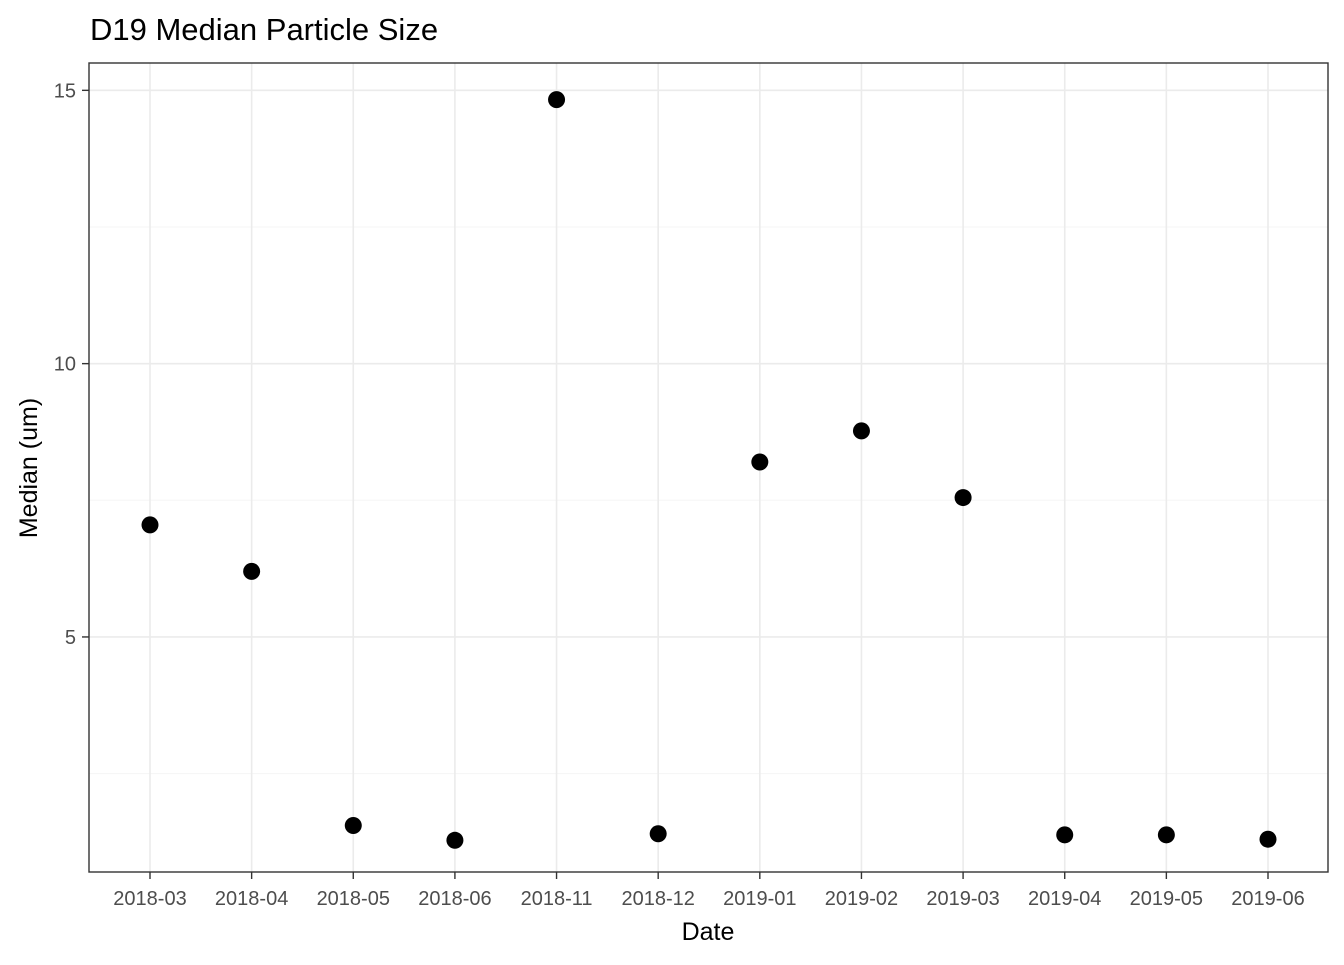 This screenshot has height=965, width=1344. What do you see at coordinates (264, 29) in the screenshot?
I see `chart-title: D19 Median Particle Size` at bounding box center [264, 29].